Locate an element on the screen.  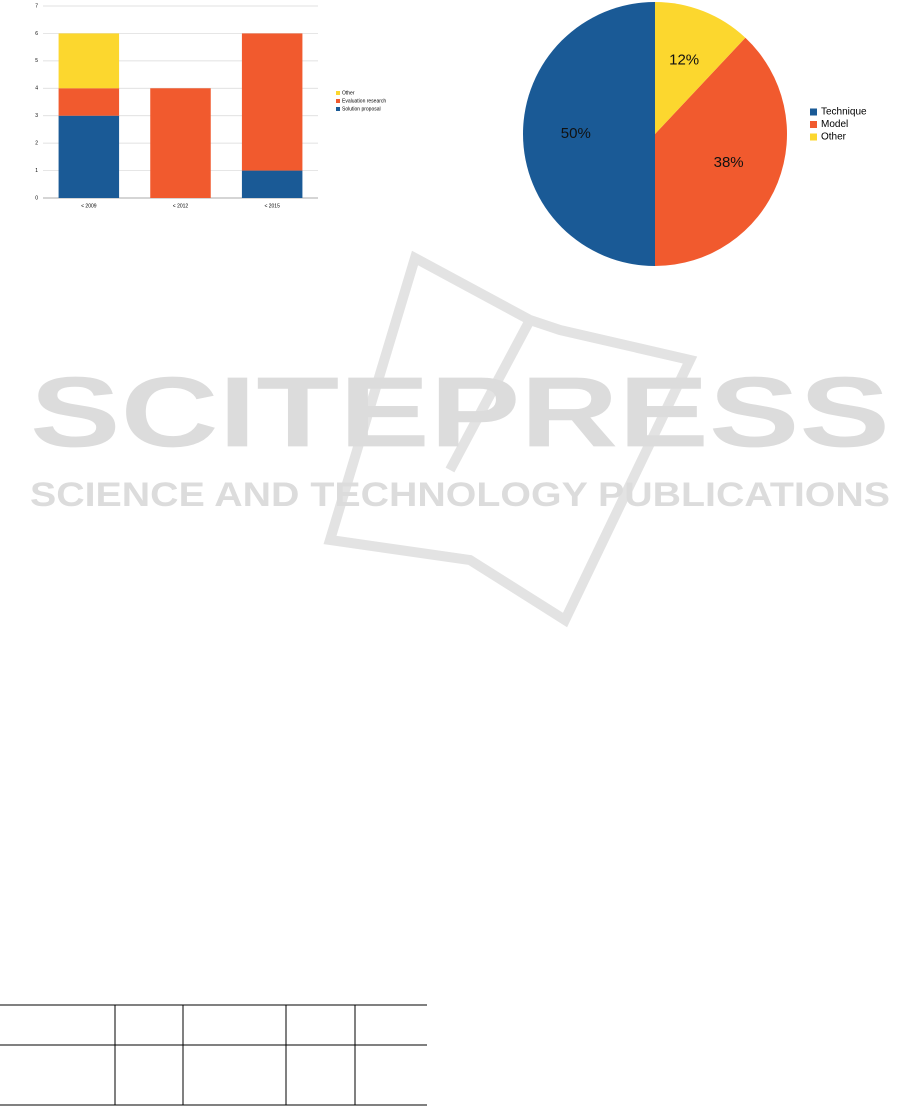
watermark is located at coordinates (510, 439).